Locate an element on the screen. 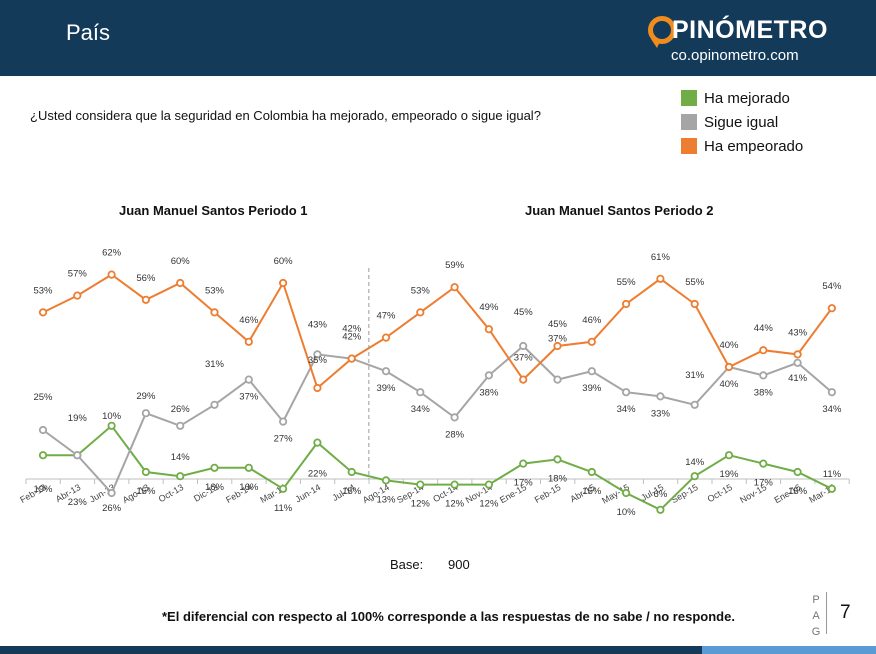  page-divider is located at coordinates (826, 613).